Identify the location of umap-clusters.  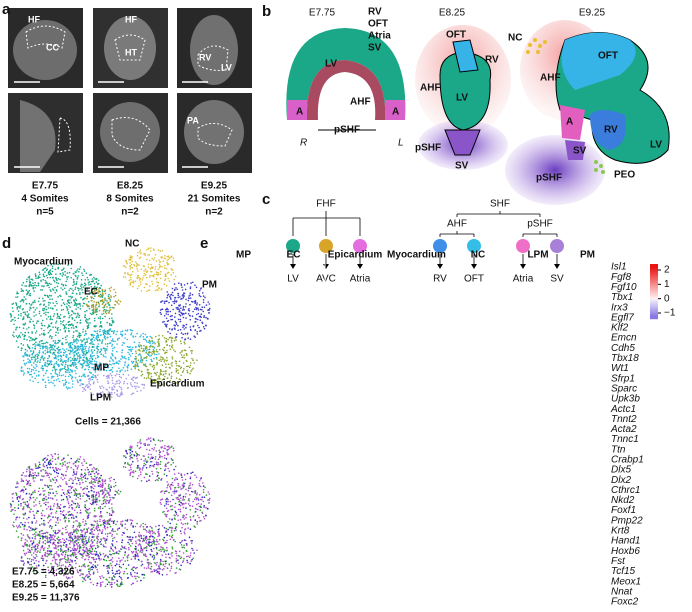
(110, 322).